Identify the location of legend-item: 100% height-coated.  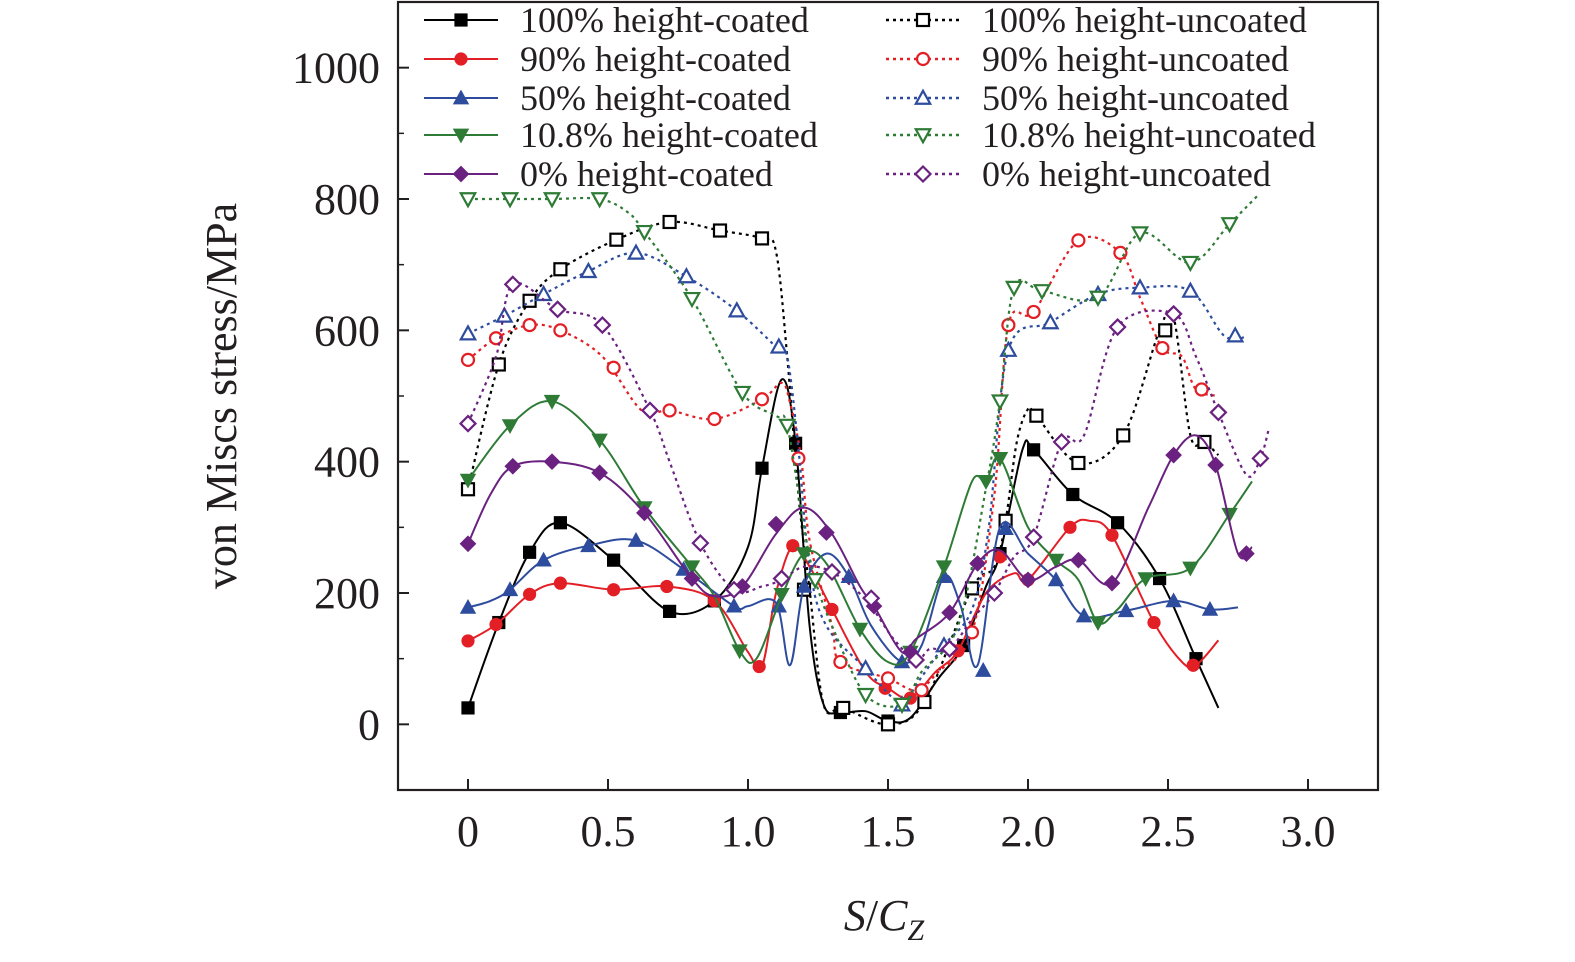
(616, 20).